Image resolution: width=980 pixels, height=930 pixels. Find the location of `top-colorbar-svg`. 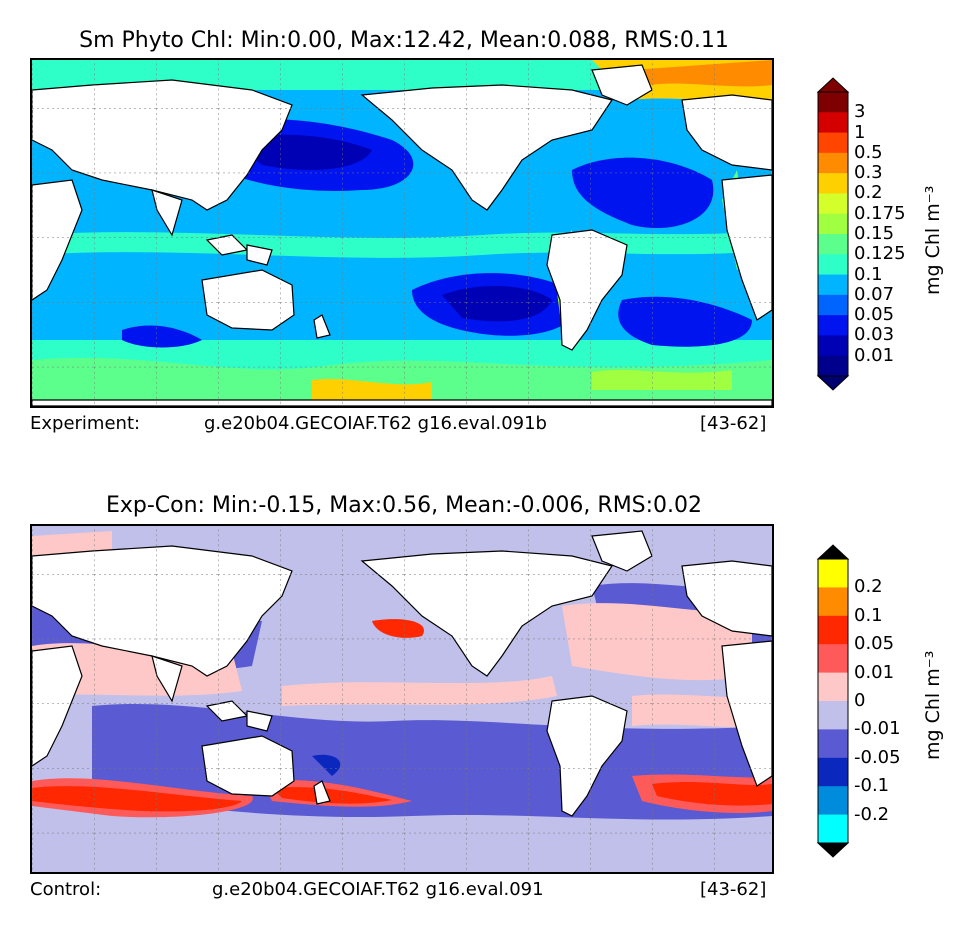

top-colorbar-svg is located at coordinates (833, 234).